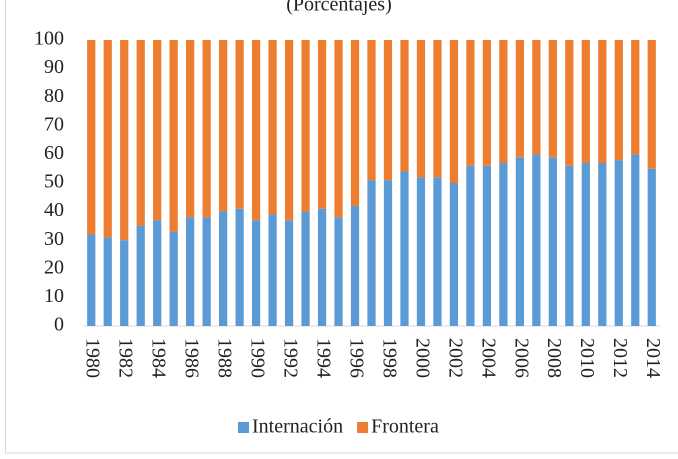  Describe the element at coordinates (54, 267) in the screenshot. I see `y-tick-label: 20` at that location.